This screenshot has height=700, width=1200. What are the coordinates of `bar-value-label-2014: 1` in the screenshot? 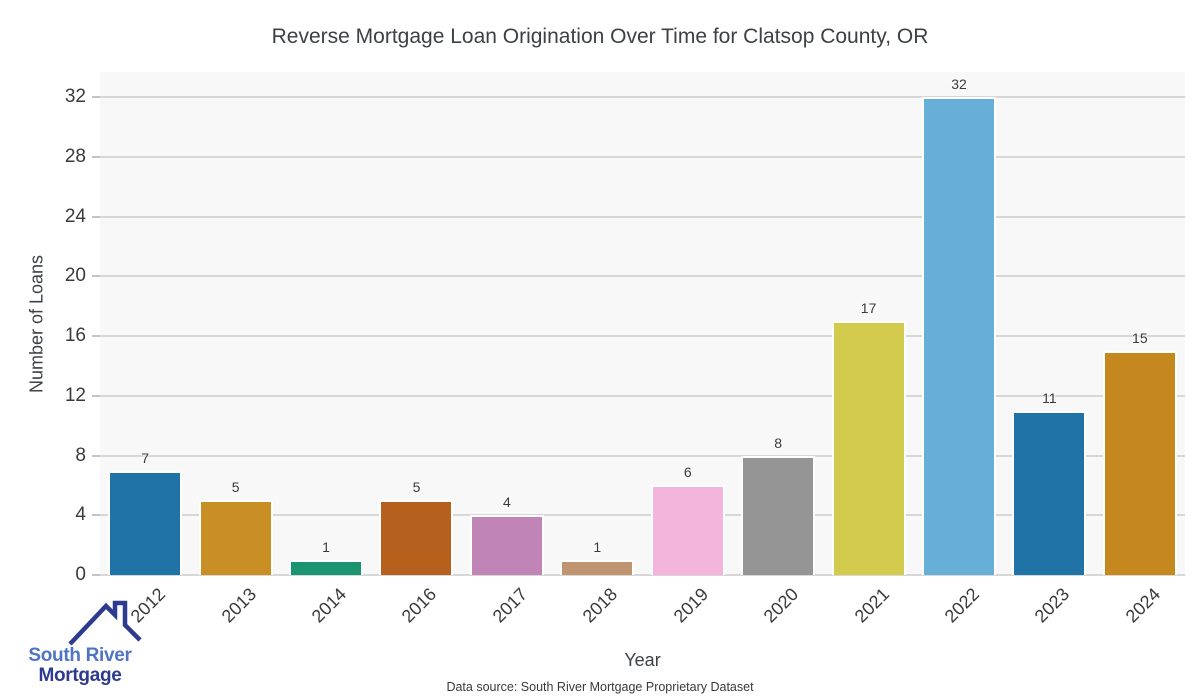 It's located at (326, 547).